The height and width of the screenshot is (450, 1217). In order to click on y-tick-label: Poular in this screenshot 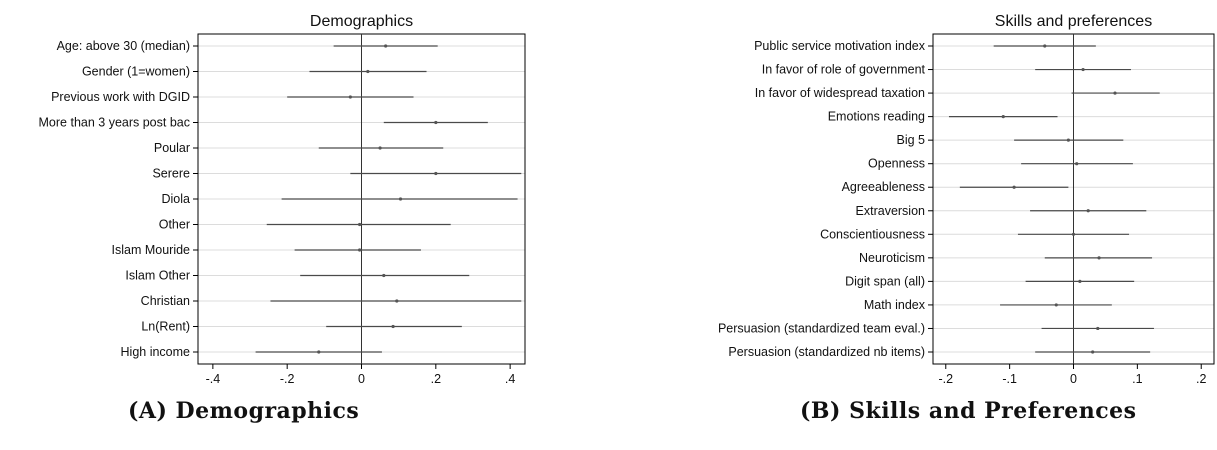, I will do `click(172, 148)`.